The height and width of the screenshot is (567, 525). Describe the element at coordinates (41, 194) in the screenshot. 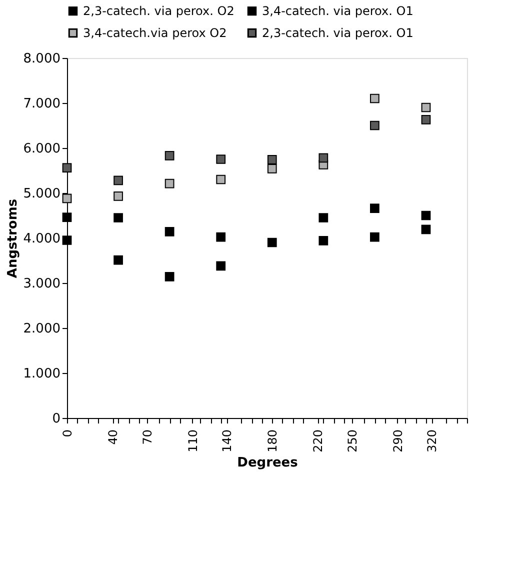

I see `y-tick-label: 5.000` at that location.